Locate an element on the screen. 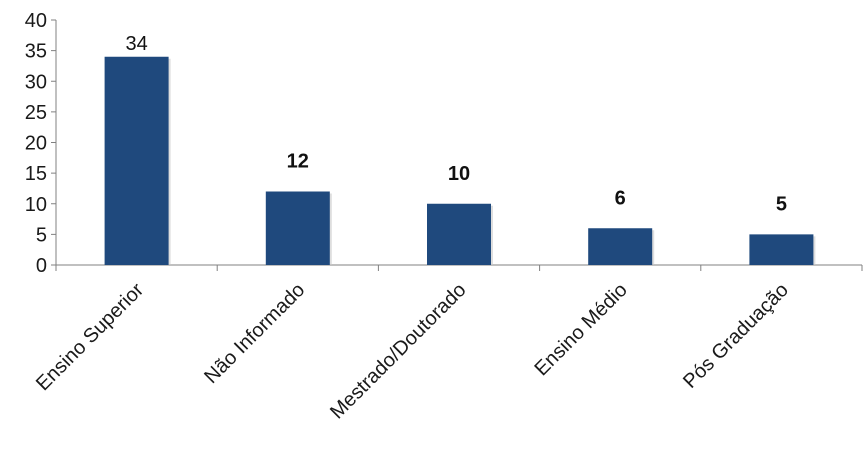 The width and height of the screenshot is (863, 471). data-label: 10 is located at coordinates (459, 174).